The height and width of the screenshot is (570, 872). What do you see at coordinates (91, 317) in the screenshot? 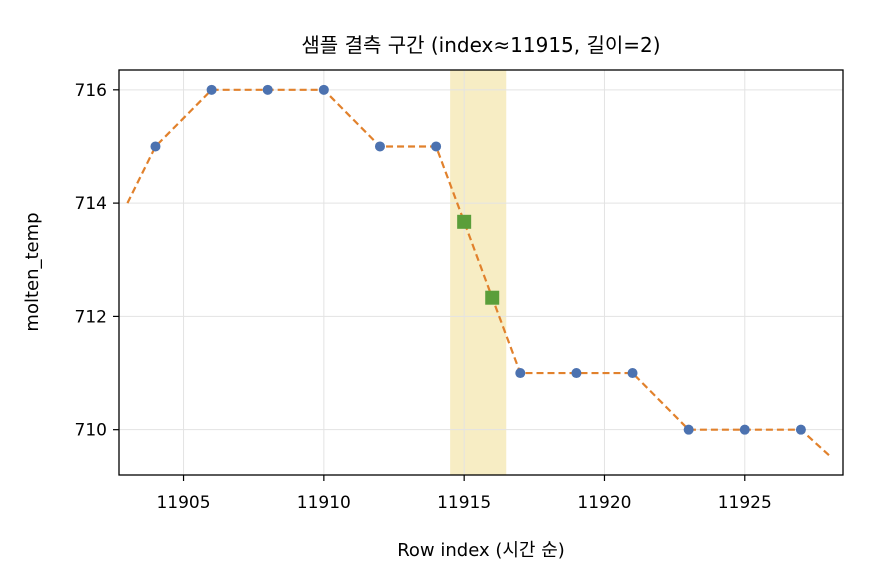
I see `y-tick-label: 712` at bounding box center [91, 317].